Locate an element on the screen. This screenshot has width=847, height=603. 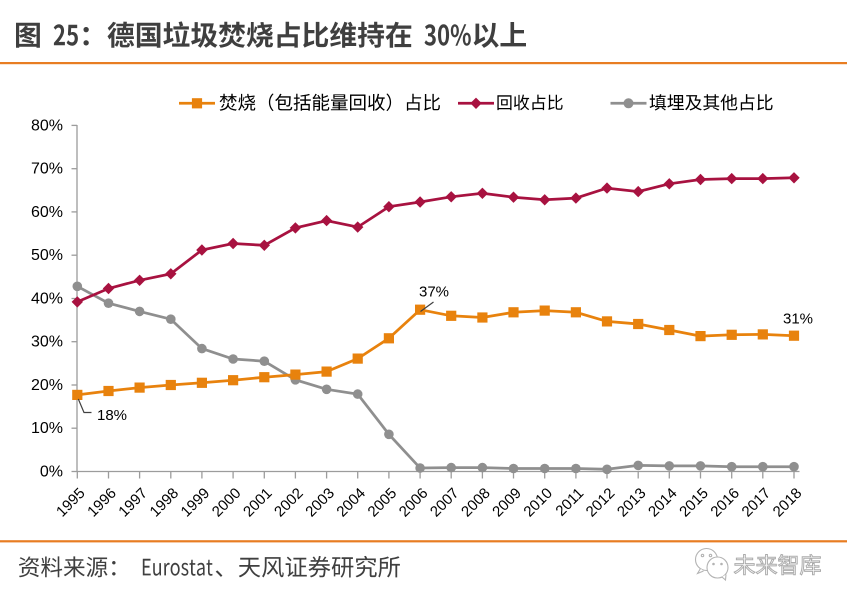
svg-text: 10% is located at coordinates (47, 428).